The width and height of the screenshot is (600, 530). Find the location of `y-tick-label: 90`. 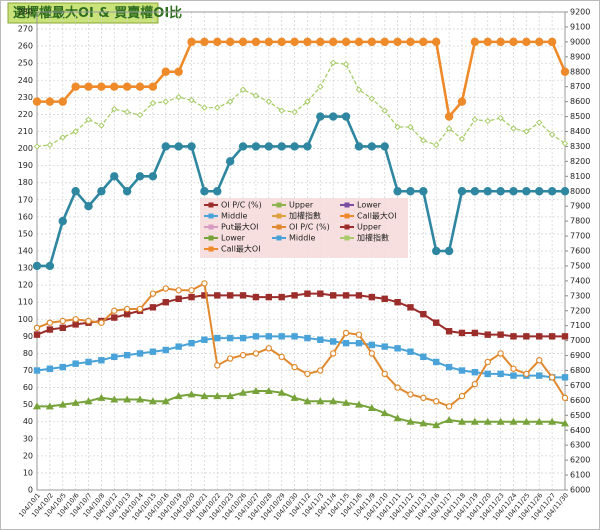

y-tick-label: 90 is located at coordinates (28, 336).